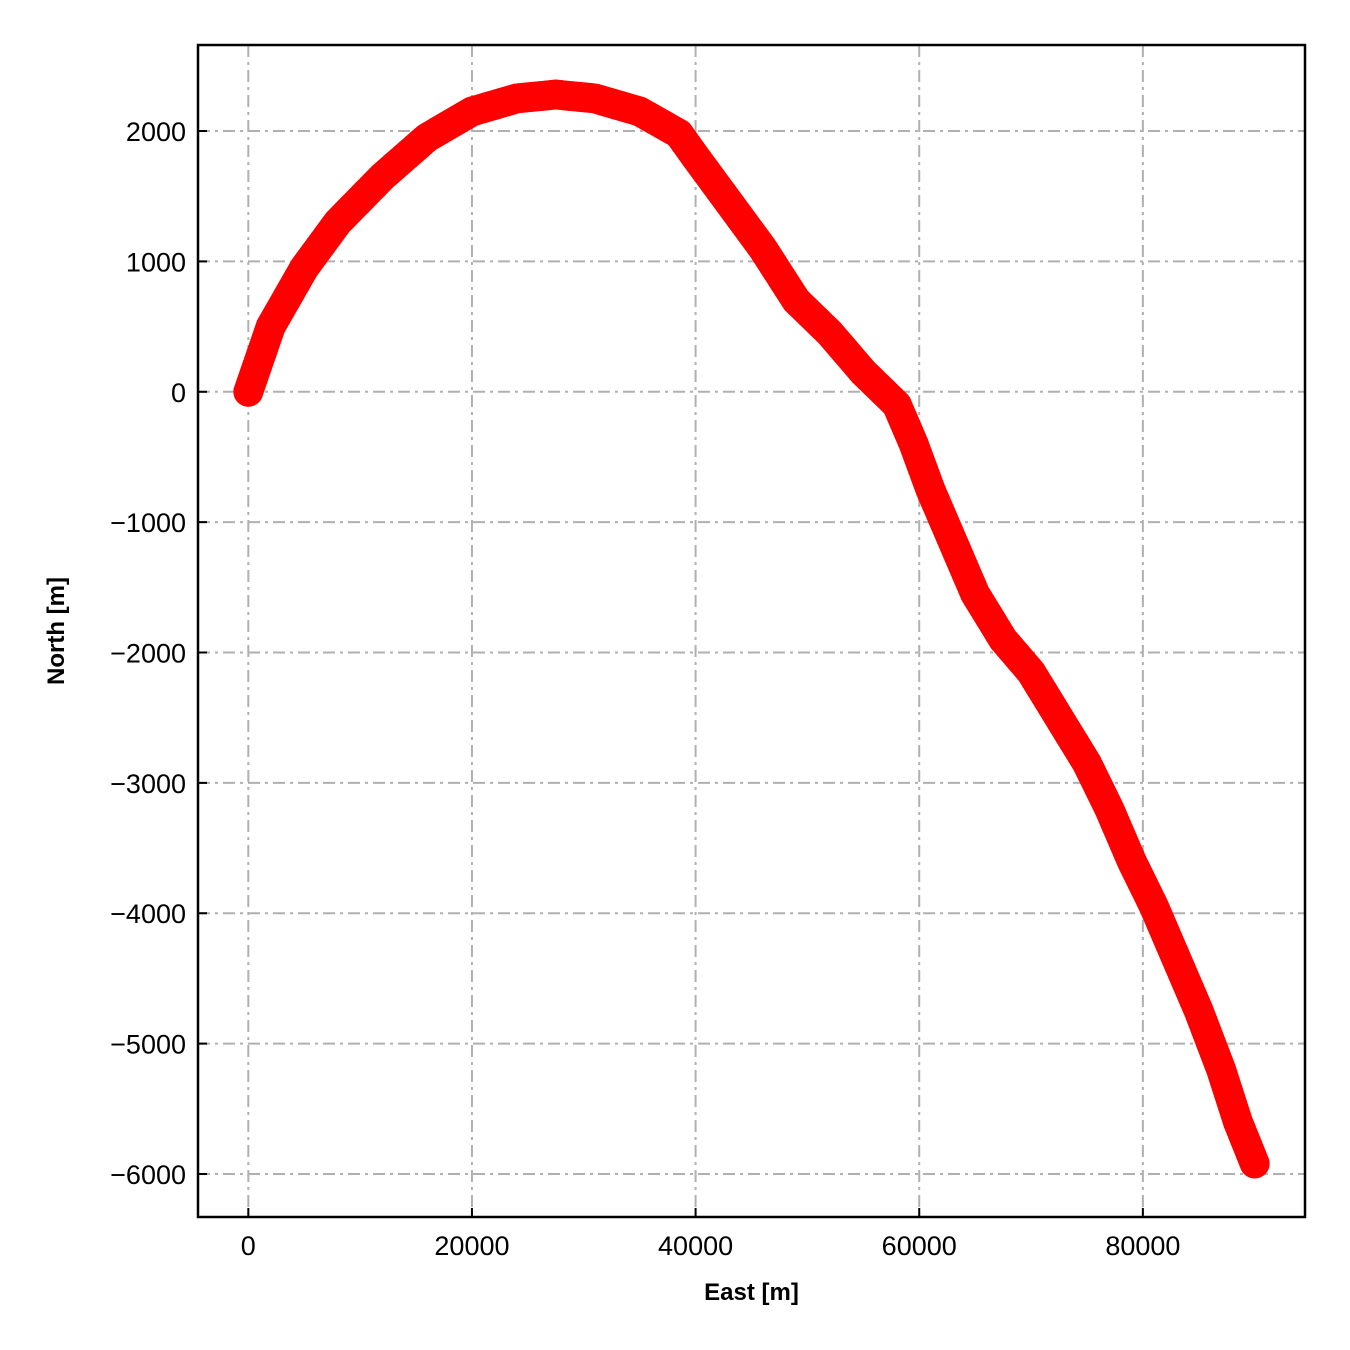 This screenshot has width=1350, height=1350. I want to click on y-tick-label: −6000, so click(148, 1175).